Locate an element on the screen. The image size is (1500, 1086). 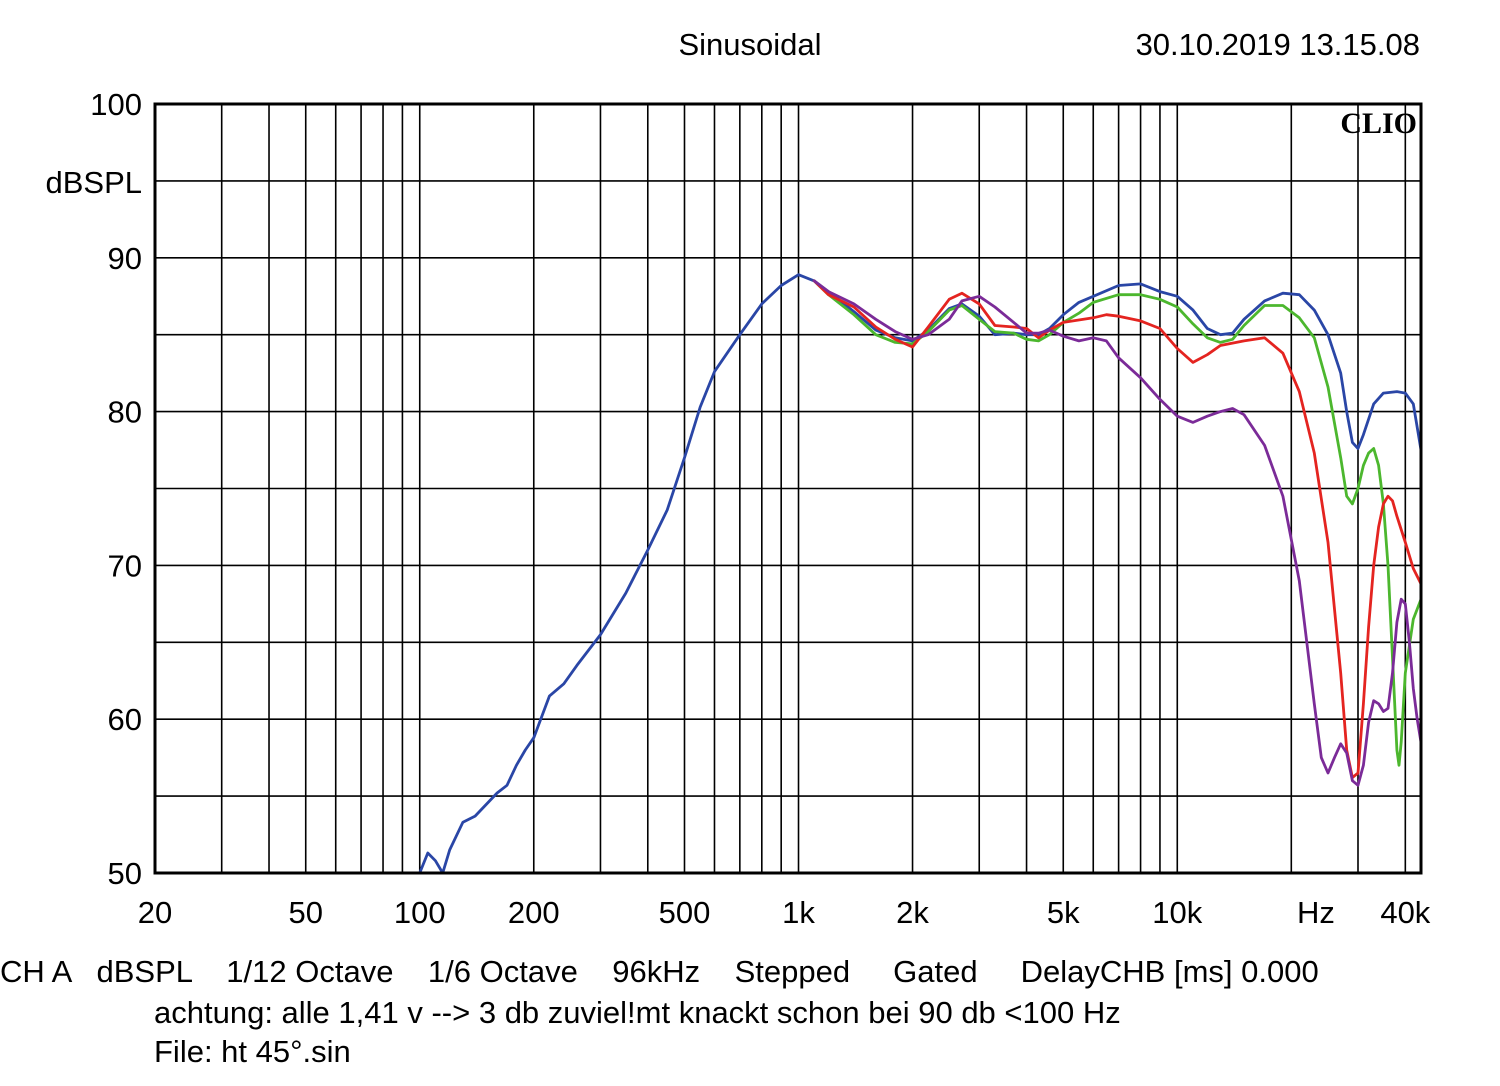
file-line: File: ht 45°.sin is located at coordinates (252, 1051).